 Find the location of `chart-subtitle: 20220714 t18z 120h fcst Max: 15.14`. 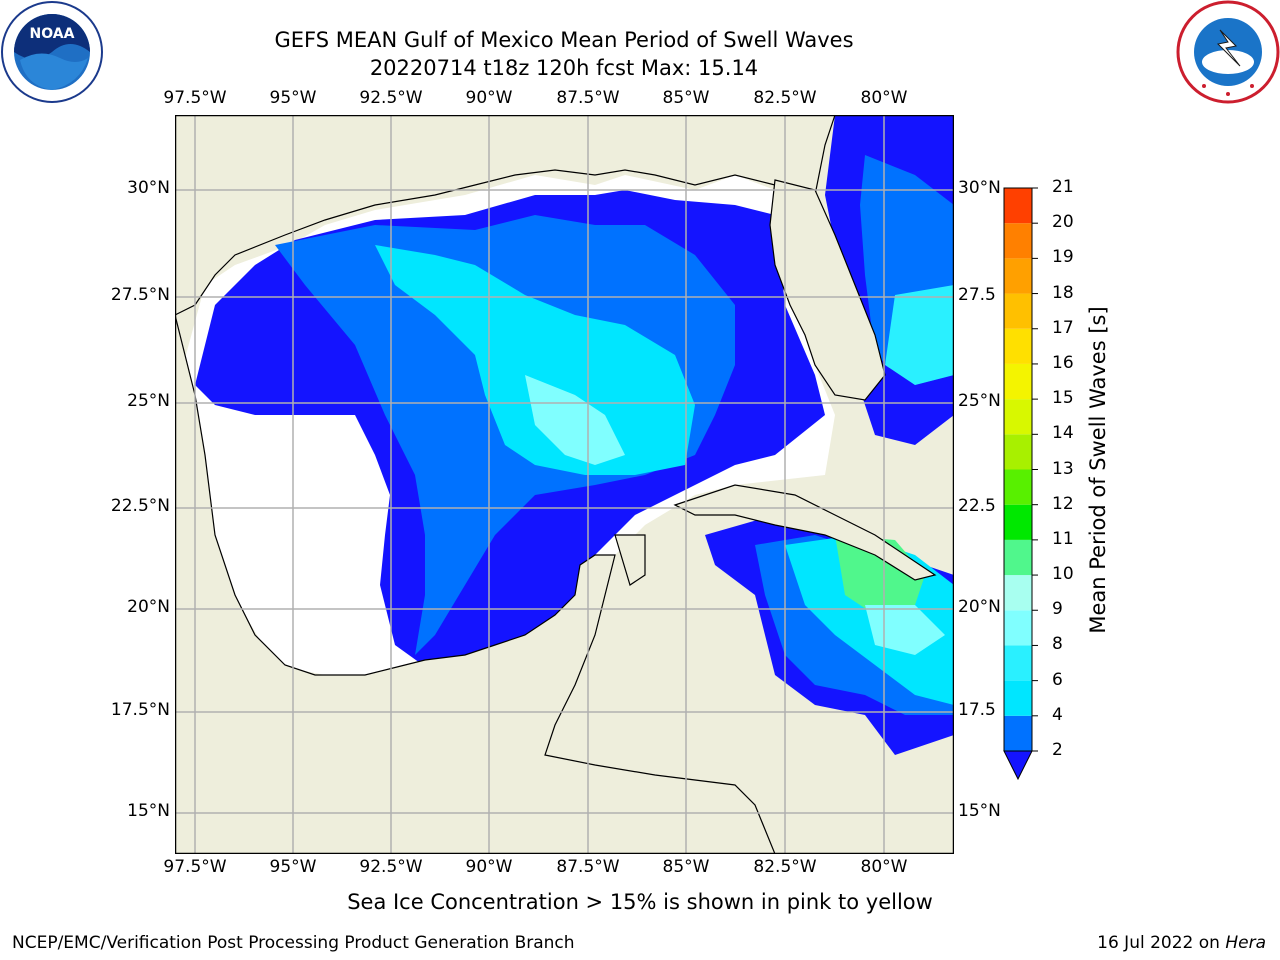

chart-subtitle: 20220714 t18z 120h fcst Max: 15.14 is located at coordinates (564, 68).